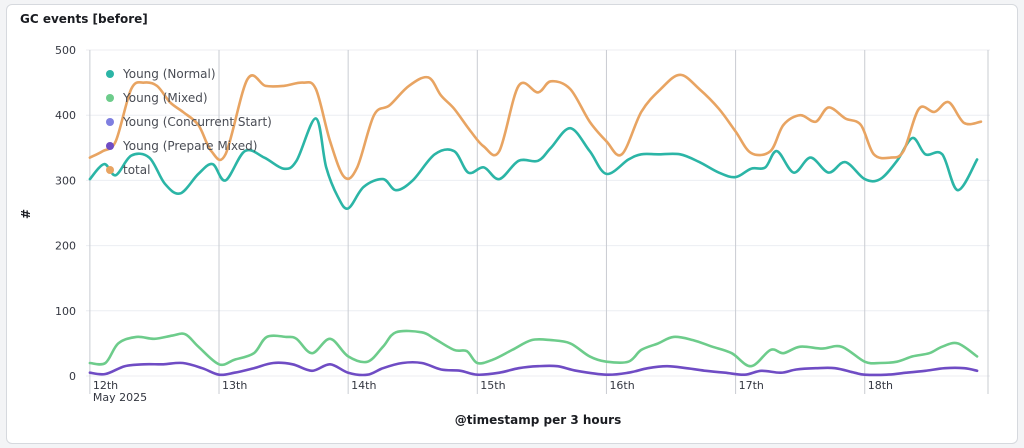 This screenshot has height=448, width=1024. Describe the element at coordinates (234, 385) in the screenshot. I see `x-tick-label: 13th` at that location.